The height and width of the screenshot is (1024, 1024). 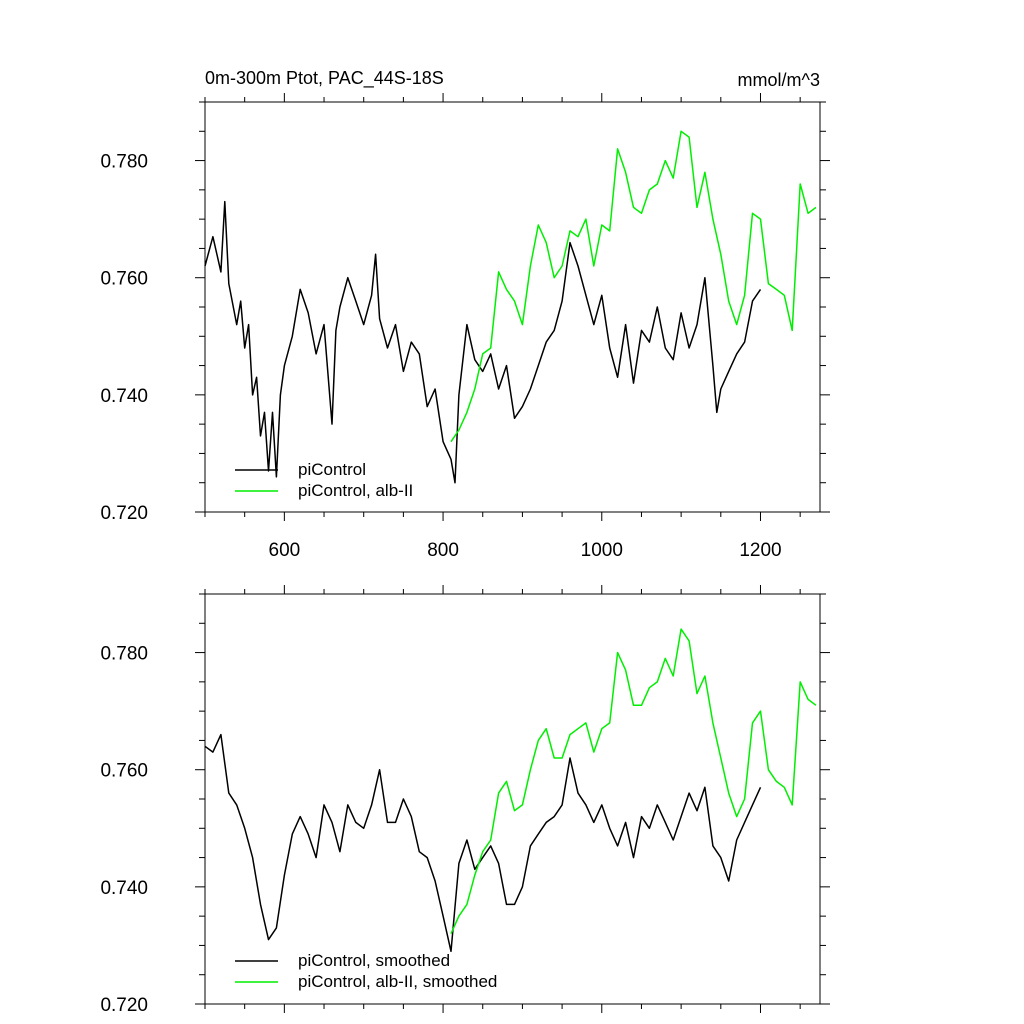 What do you see at coordinates (124, 279) in the screenshot?
I see `top-ytick-label: 0.760` at bounding box center [124, 279].